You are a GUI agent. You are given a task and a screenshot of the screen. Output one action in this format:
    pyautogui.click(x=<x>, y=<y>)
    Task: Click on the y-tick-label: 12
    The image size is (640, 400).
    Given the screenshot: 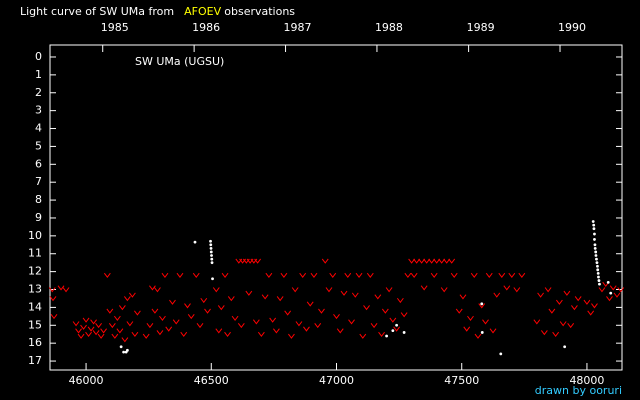 What is the action you would take?
    pyautogui.click(x=35, y=271)
    